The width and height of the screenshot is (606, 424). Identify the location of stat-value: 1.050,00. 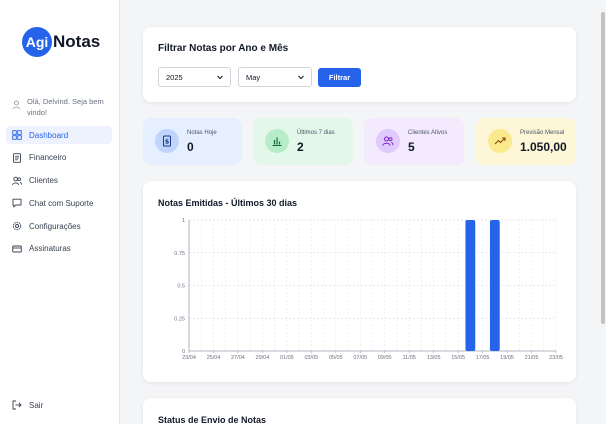
(543, 147).